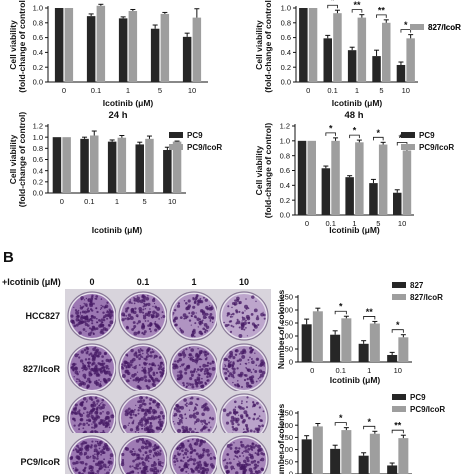 This screenshot has height=474, width=474. I want to click on colony-plate, so click(244, 453).